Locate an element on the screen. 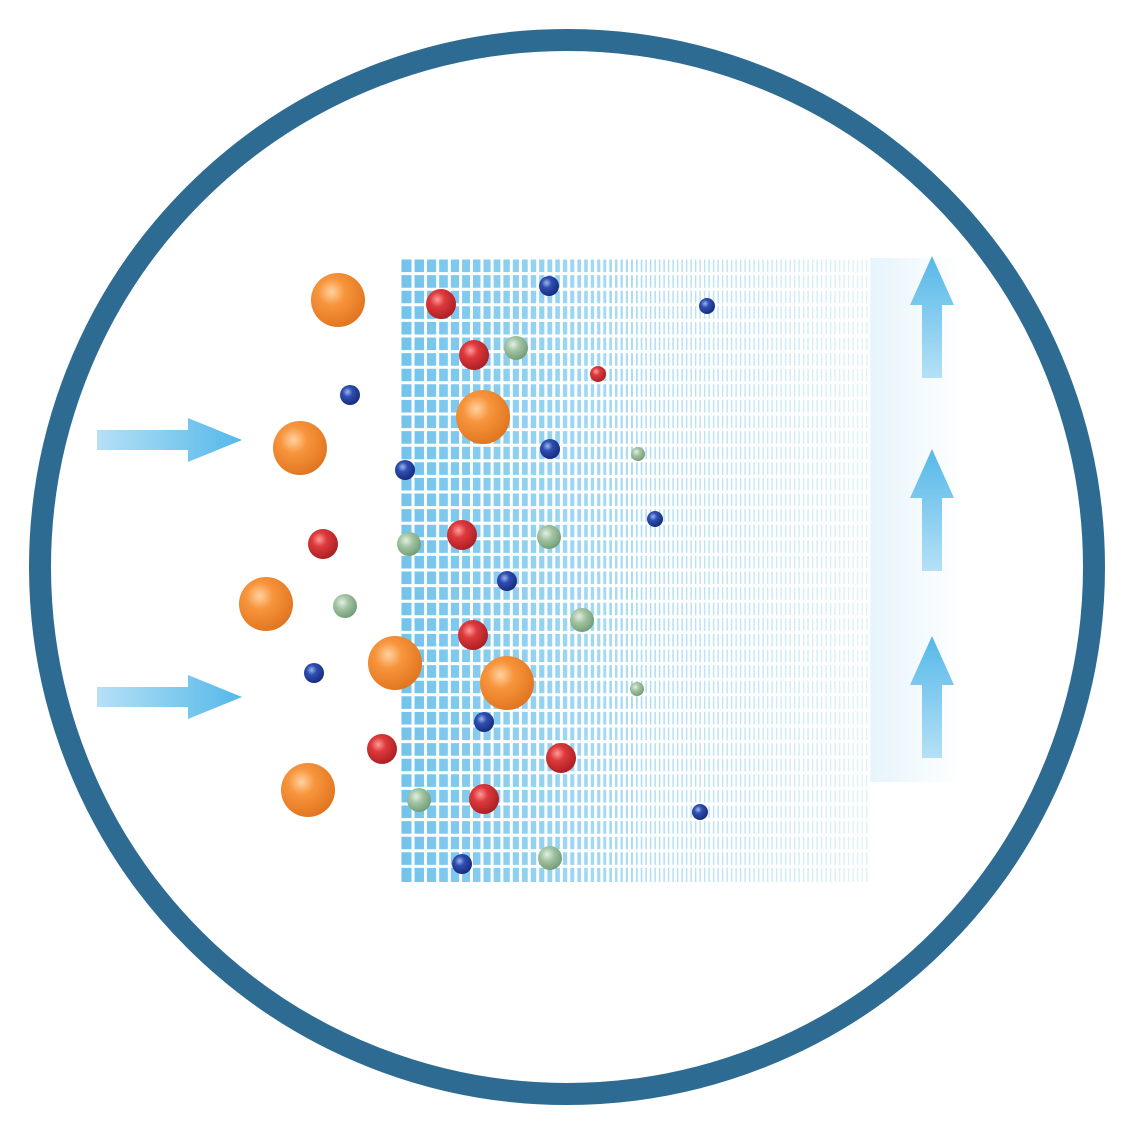  outflow-arrows is located at coordinates (932, 507).